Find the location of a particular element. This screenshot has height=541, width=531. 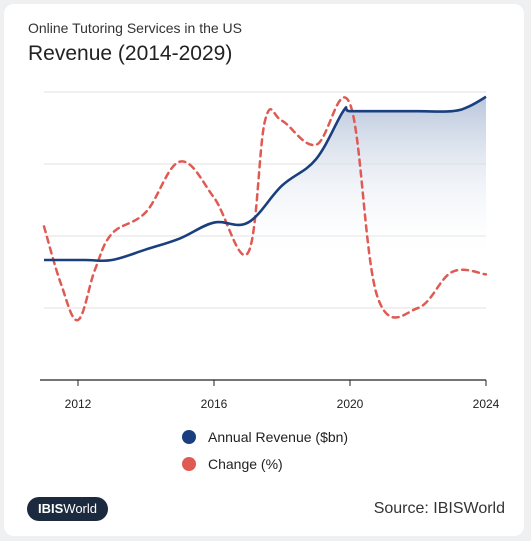

revenue-area-fill is located at coordinates (367, 178).